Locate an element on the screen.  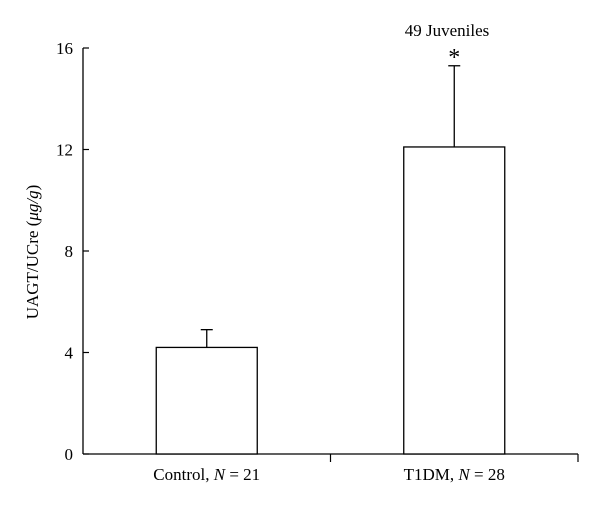
y-tick-label: 12 is located at coordinates (64, 150).